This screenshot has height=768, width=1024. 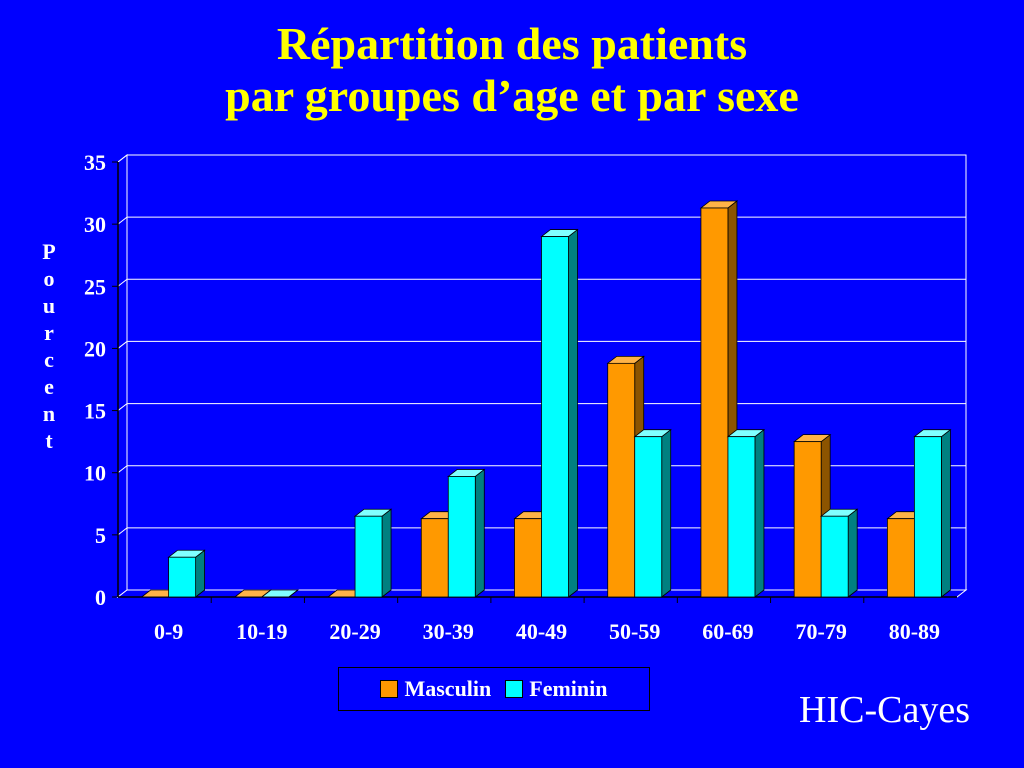 What do you see at coordinates (389, 689) in the screenshot?
I see `legend-swatch-masculin` at bounding box center [389, 689].